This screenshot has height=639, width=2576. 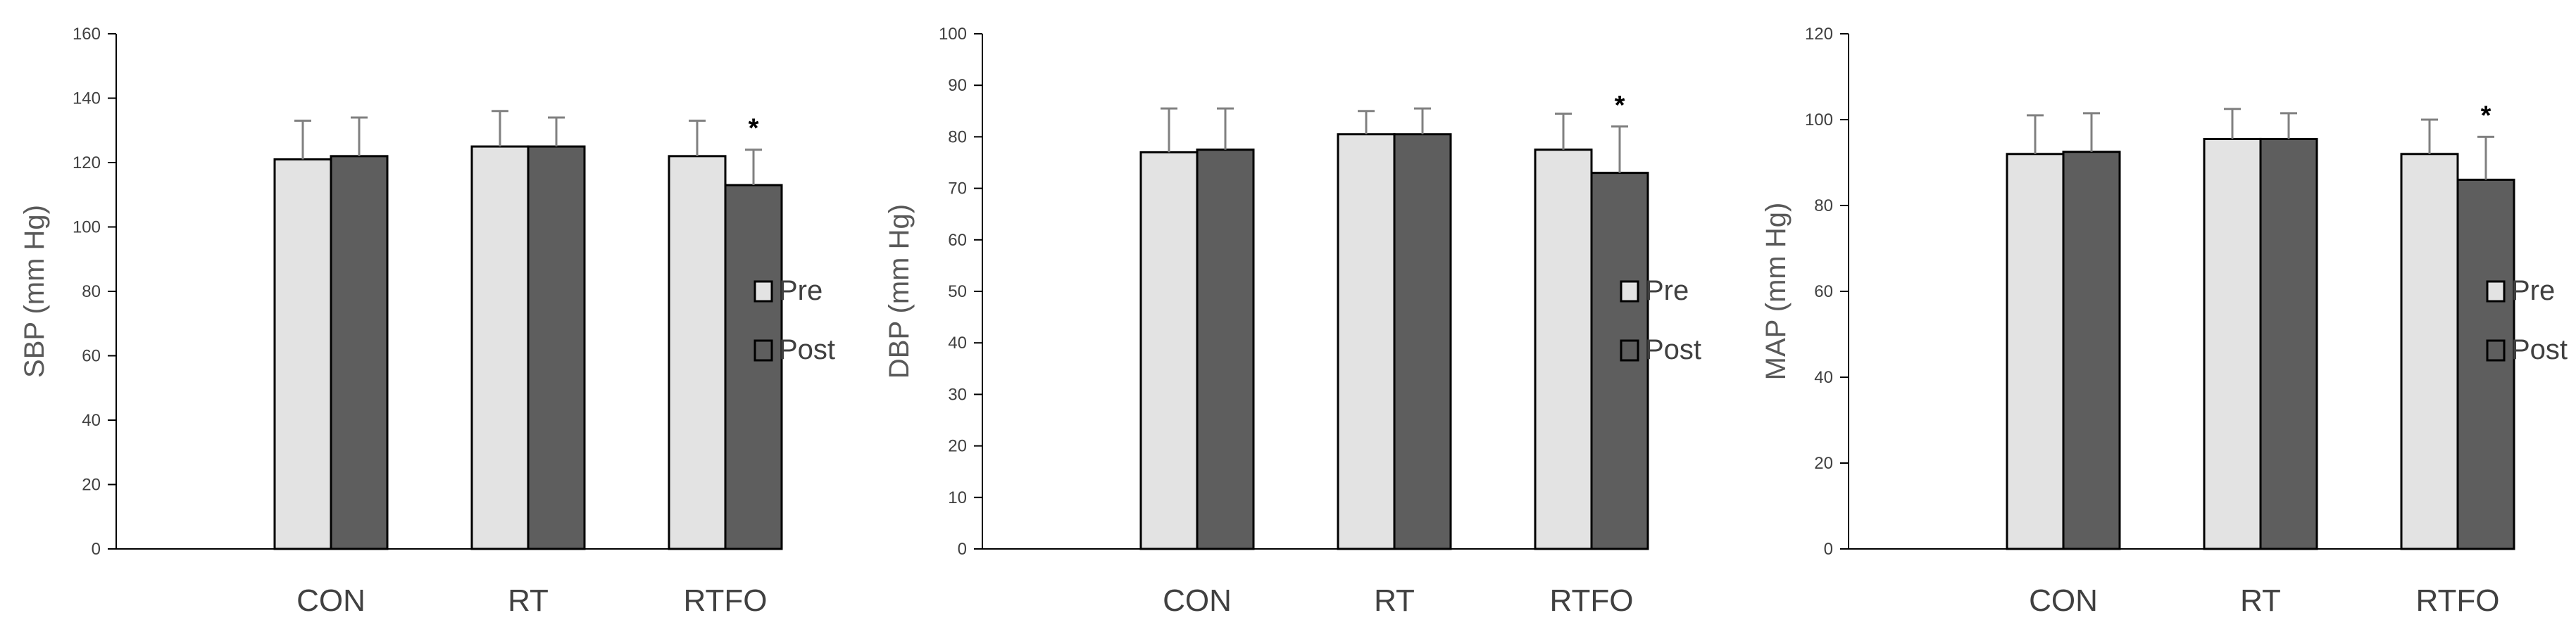 I want to click on y-tick-label: 30, so click(x=957, y=394).